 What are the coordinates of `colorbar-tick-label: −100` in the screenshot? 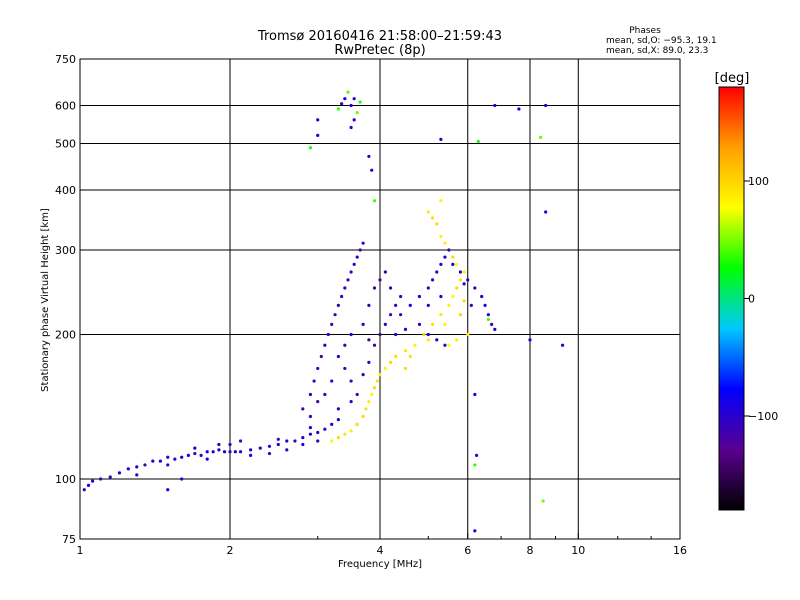 It's located at (763, 416).